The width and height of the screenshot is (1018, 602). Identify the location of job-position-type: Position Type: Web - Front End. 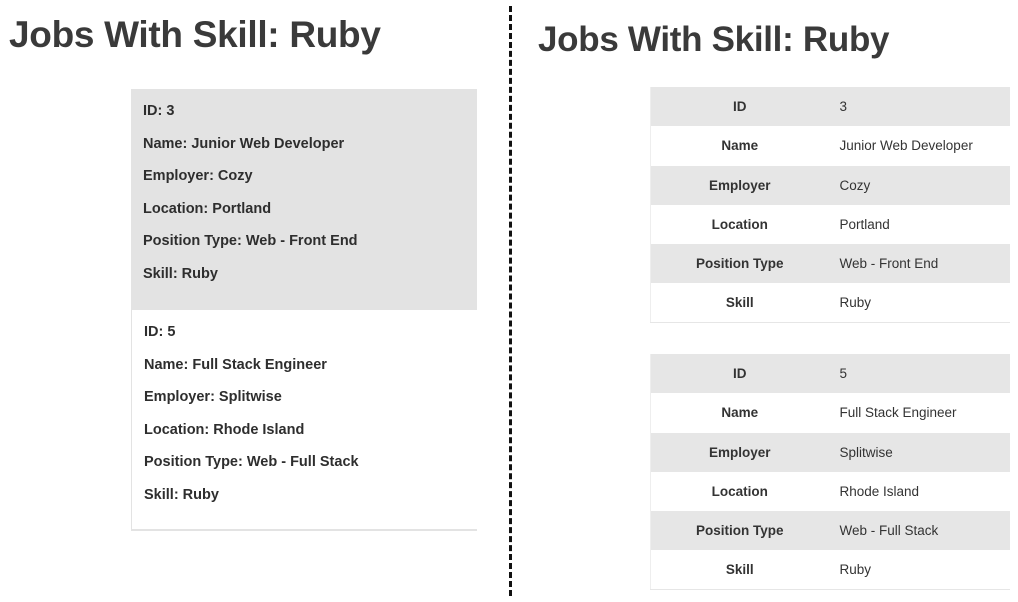
(250, 241).